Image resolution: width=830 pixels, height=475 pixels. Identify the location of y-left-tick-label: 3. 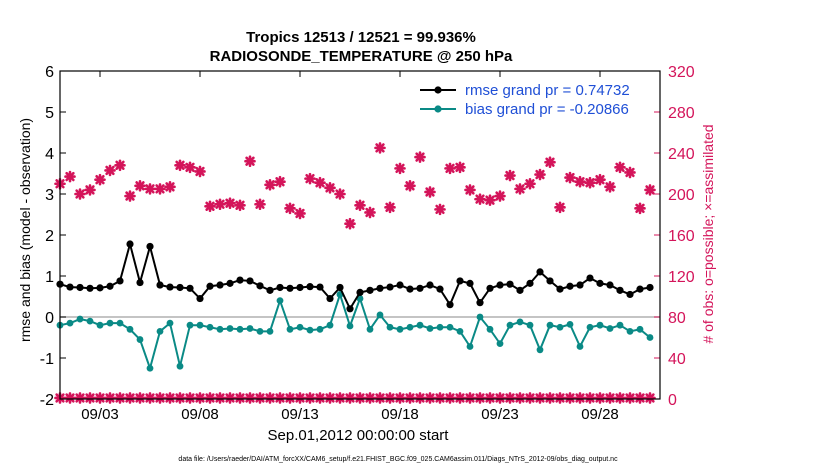
(49, 195).